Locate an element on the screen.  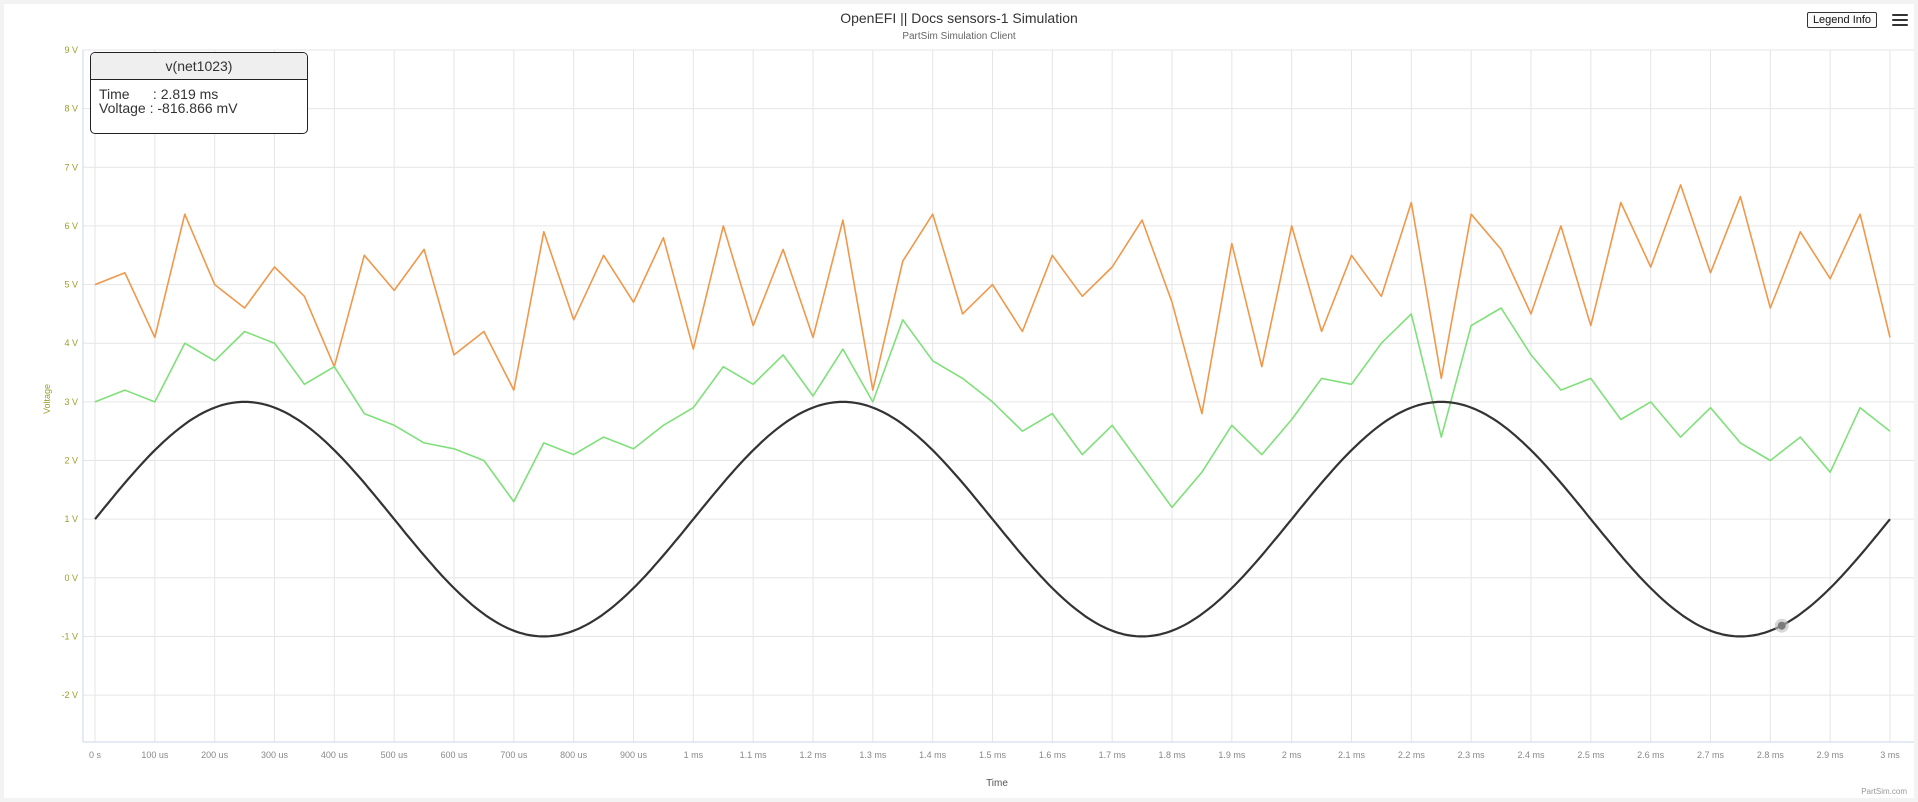
x-tick-label: 600 us is located at coordinates (454, 755).